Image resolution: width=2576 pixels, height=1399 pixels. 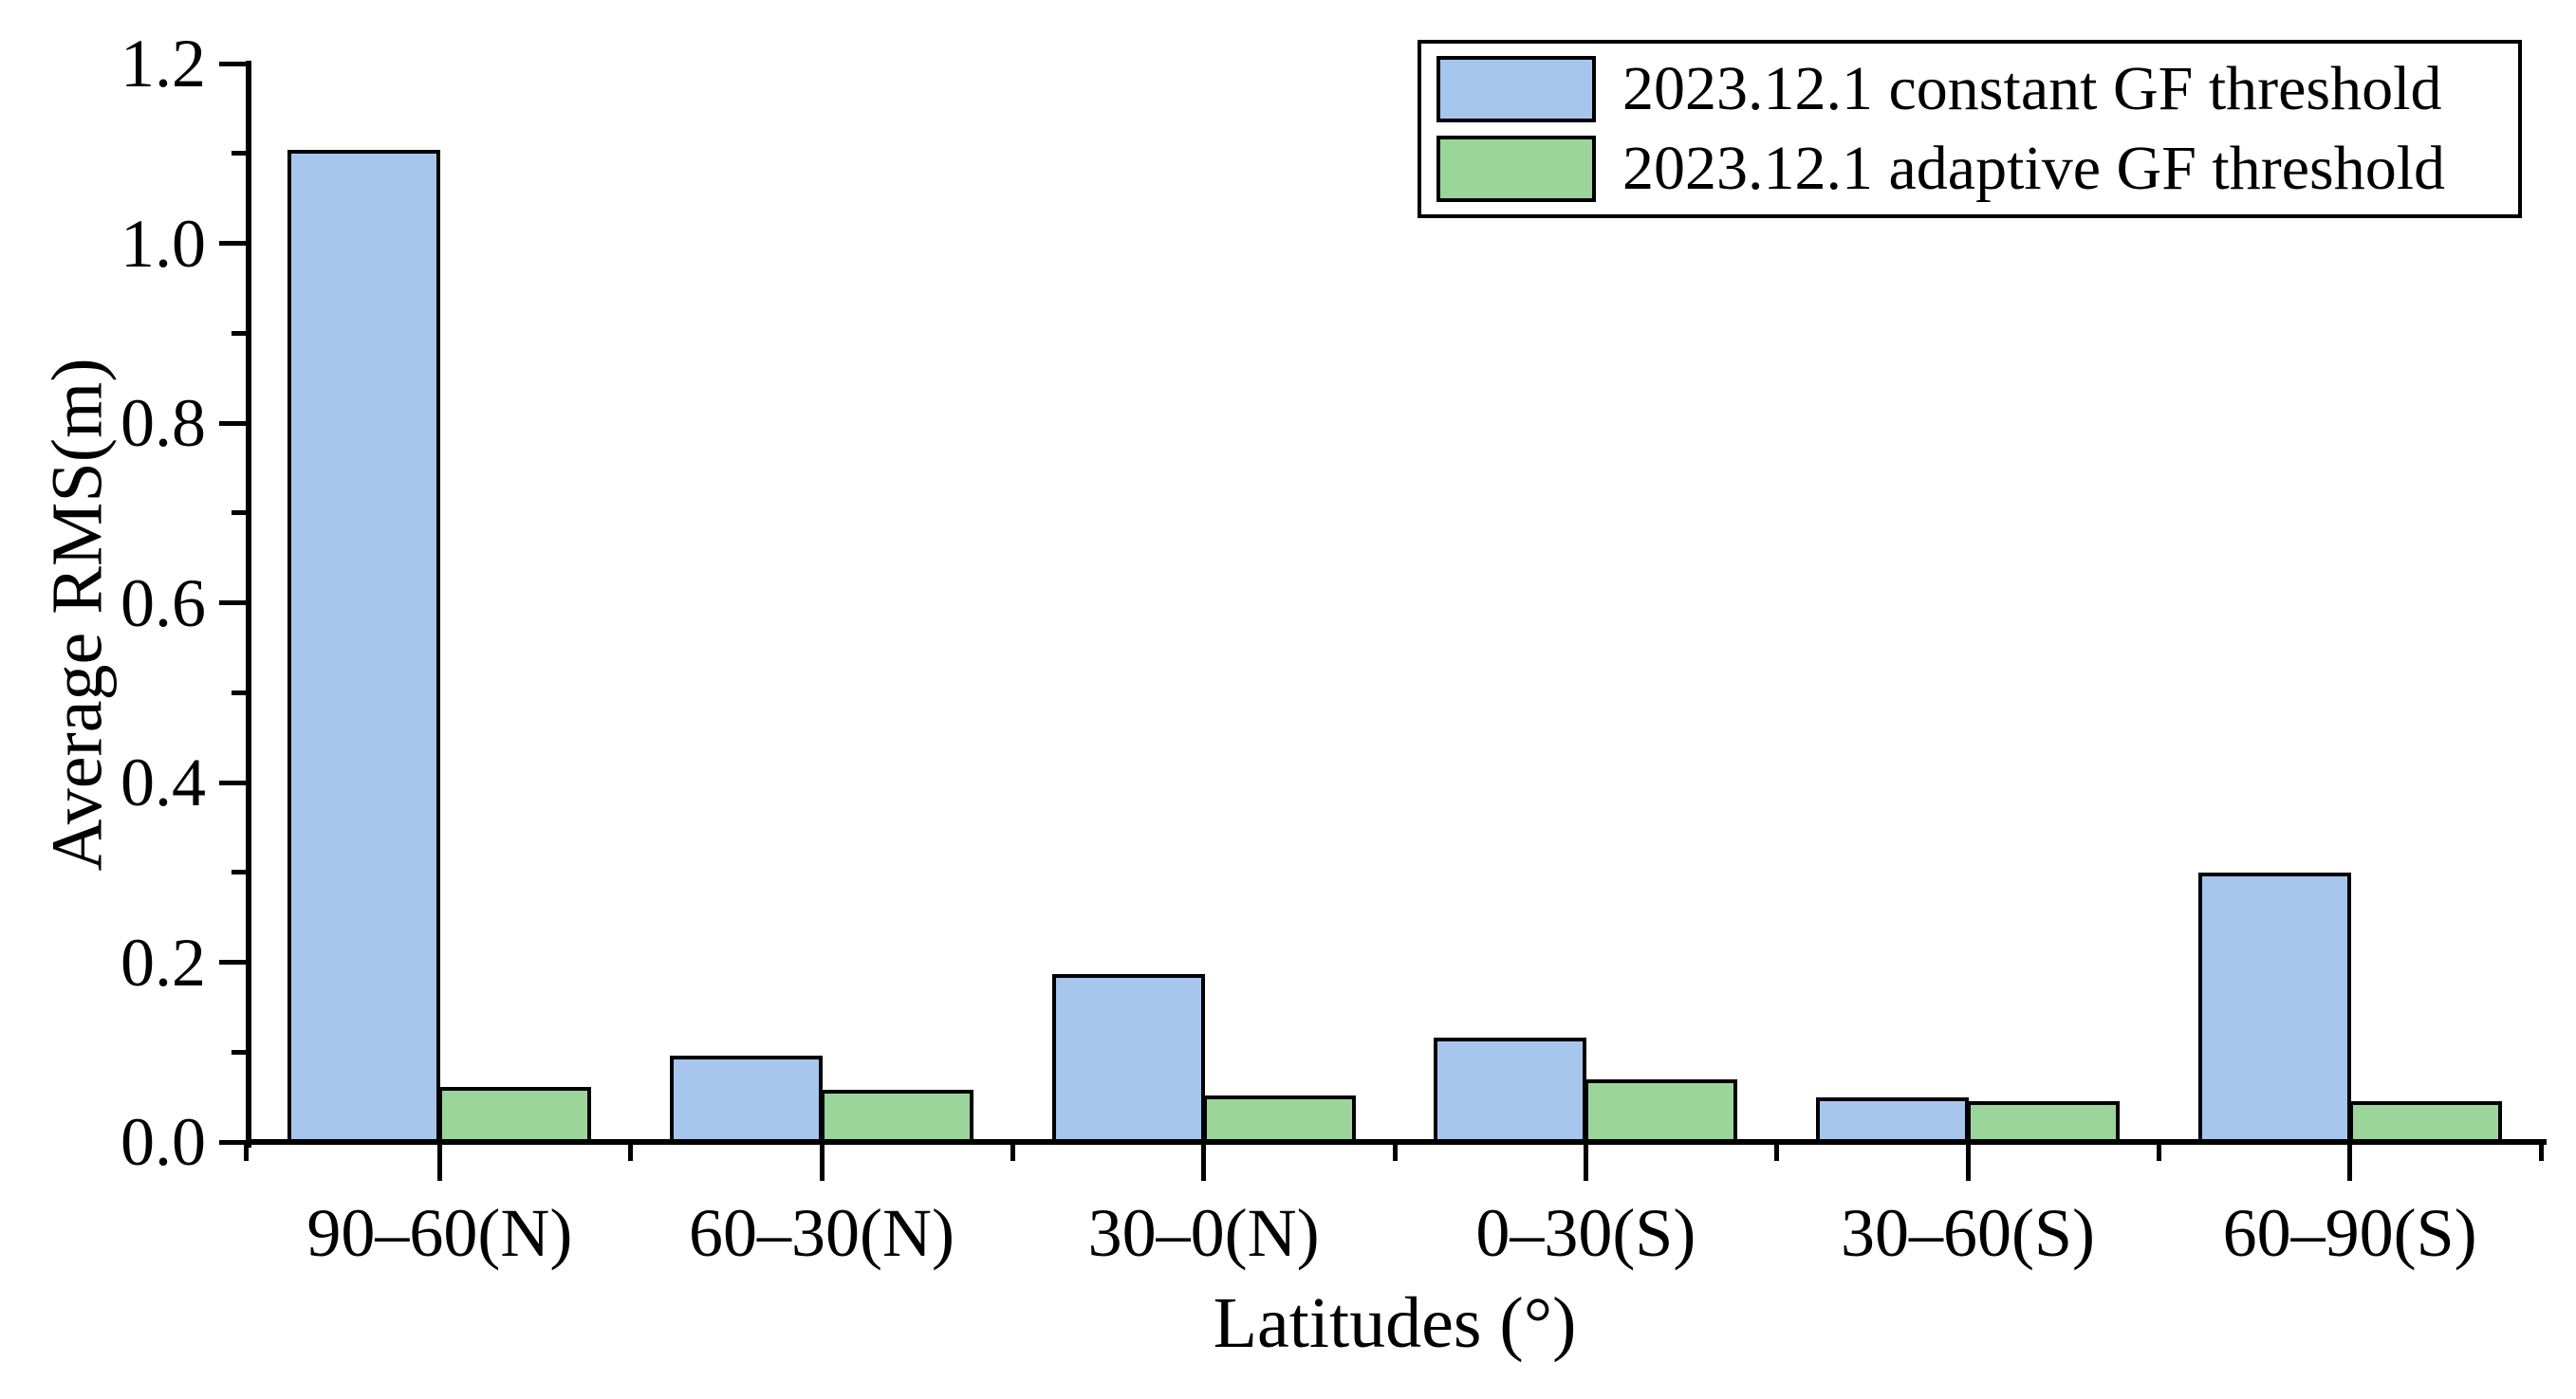 What do you see at coordinates (1585, 1233) in the screenshot?
I see `x-tick-label: 0–30(S)` at bounding box center [1585, 1233].